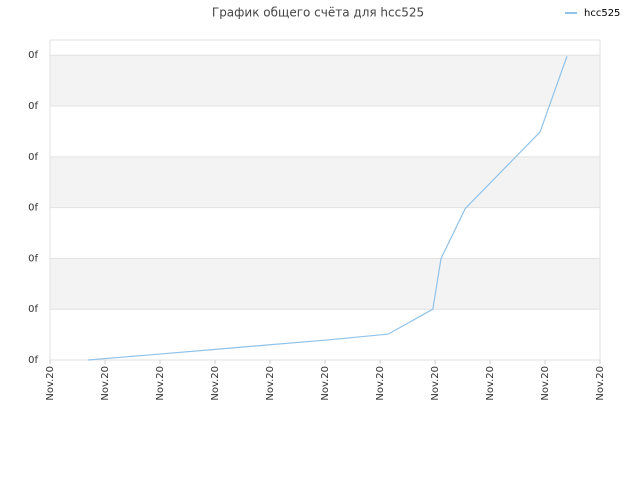 This screenshot has height=480, width=640. I want to click on legend-label: hcc525, so click(602, 13).